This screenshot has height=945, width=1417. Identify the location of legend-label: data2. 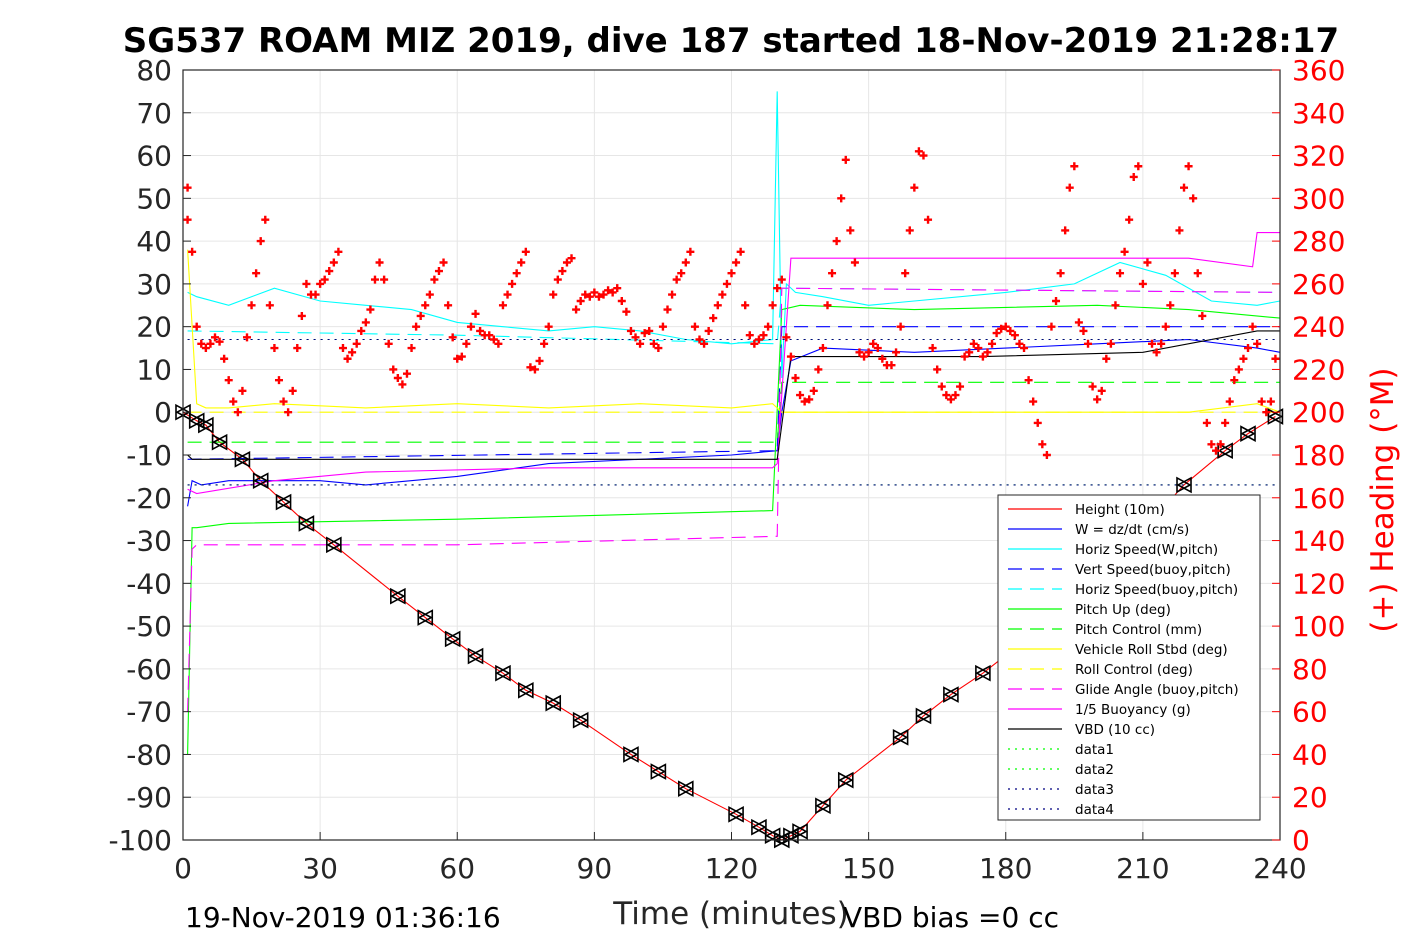
(1094, 770).